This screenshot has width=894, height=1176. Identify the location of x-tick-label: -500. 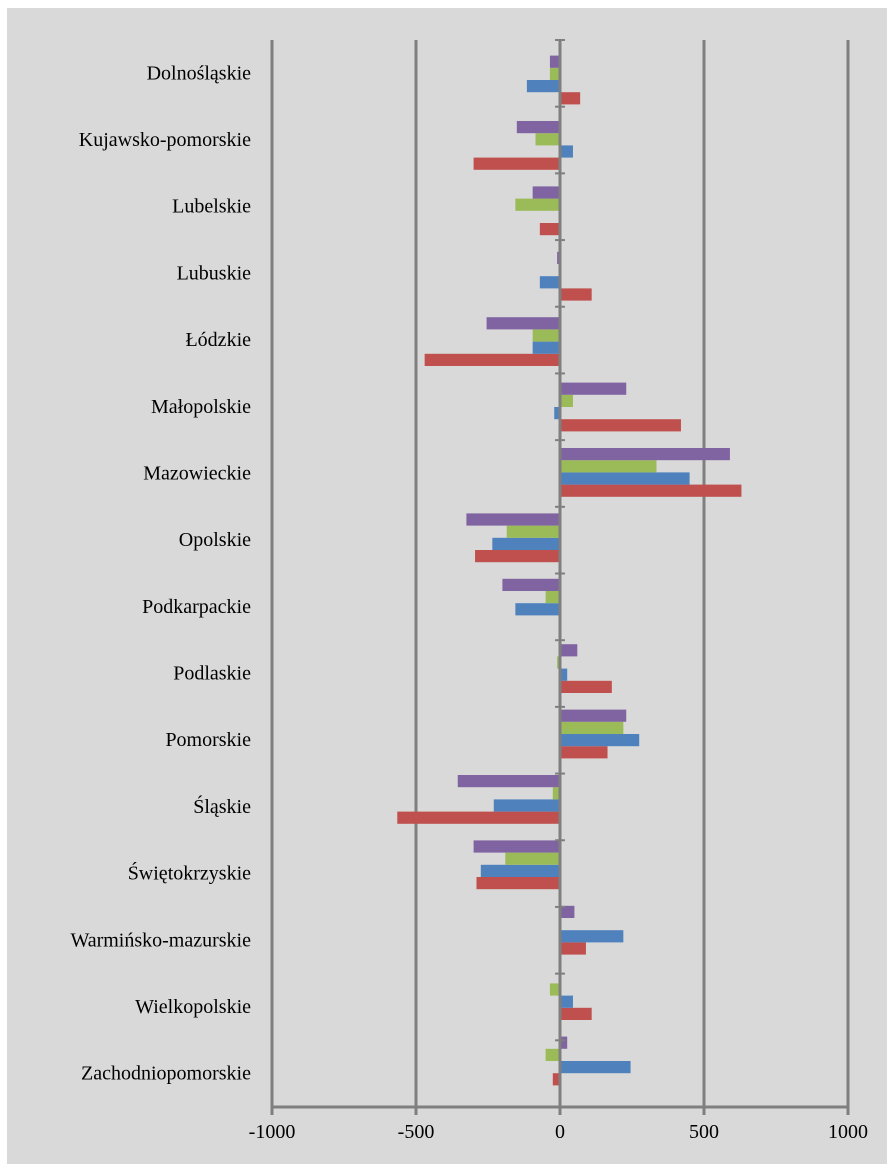
(416, 1132).